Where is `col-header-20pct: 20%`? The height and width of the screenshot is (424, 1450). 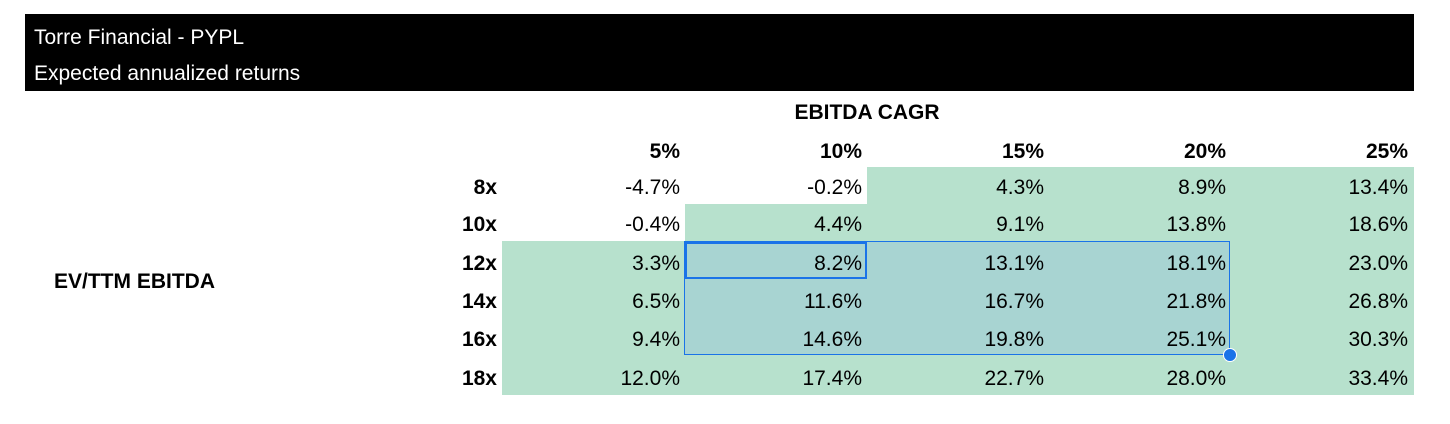
col-header-20pct: 20% is located at coordinates (1204, 151).